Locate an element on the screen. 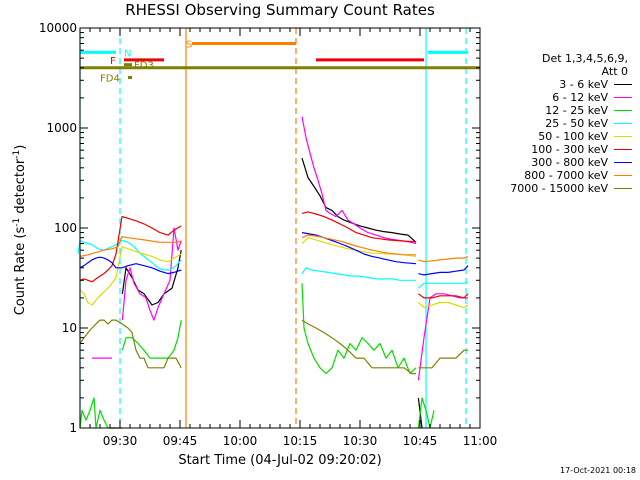 The height and width of the screenshot is (480, 640). legend-label: 6 - 12 keV is located at coordinates (580, 97).